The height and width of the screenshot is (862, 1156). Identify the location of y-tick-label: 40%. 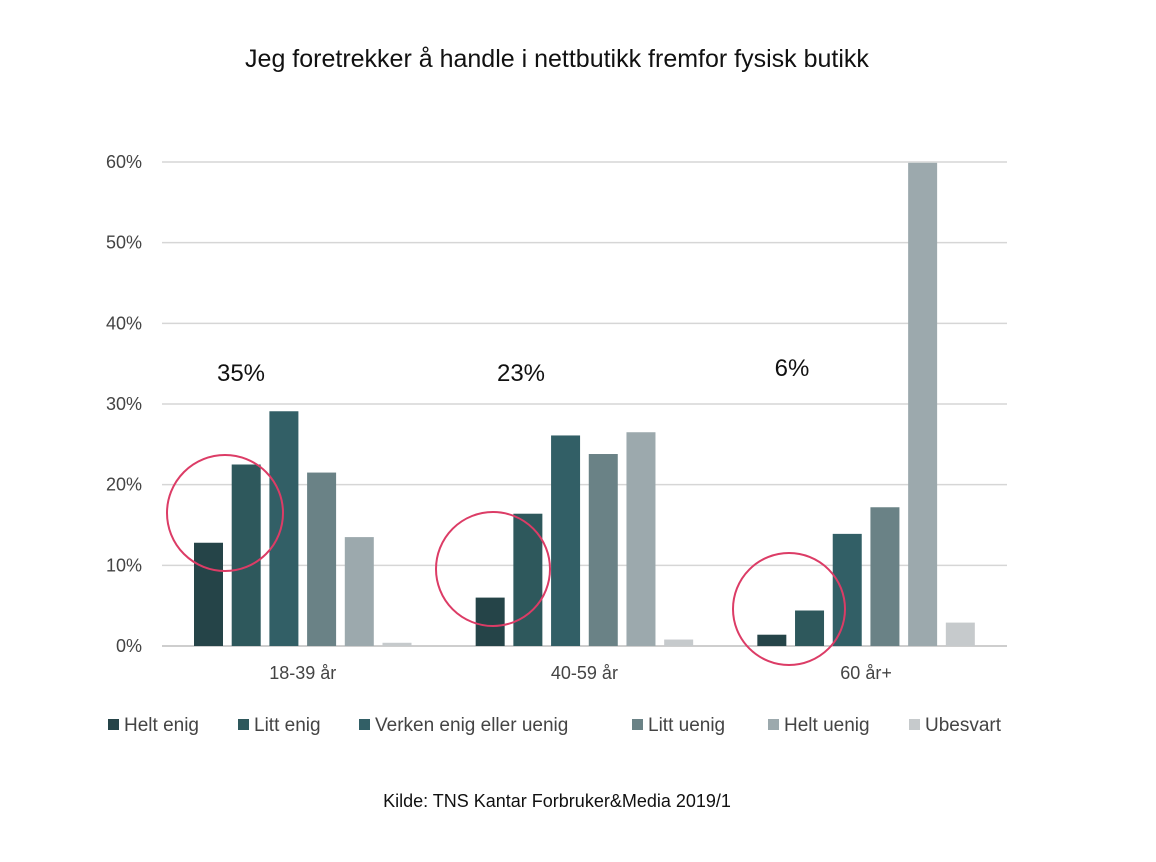
(124, 323).